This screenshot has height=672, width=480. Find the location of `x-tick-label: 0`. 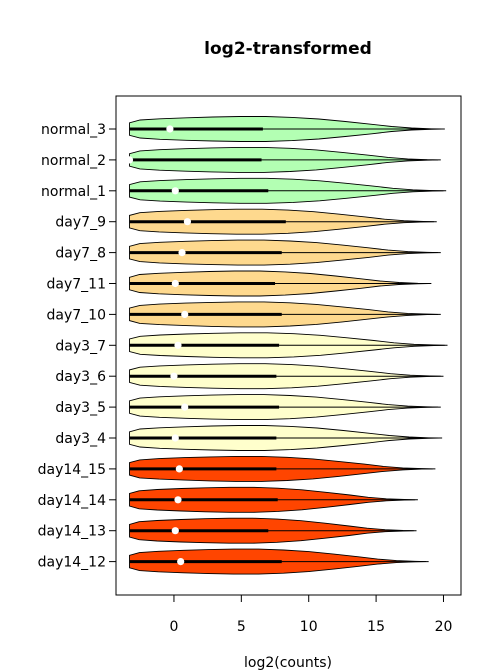

x-tick-label: 0 is located at coordinates (173, 627).